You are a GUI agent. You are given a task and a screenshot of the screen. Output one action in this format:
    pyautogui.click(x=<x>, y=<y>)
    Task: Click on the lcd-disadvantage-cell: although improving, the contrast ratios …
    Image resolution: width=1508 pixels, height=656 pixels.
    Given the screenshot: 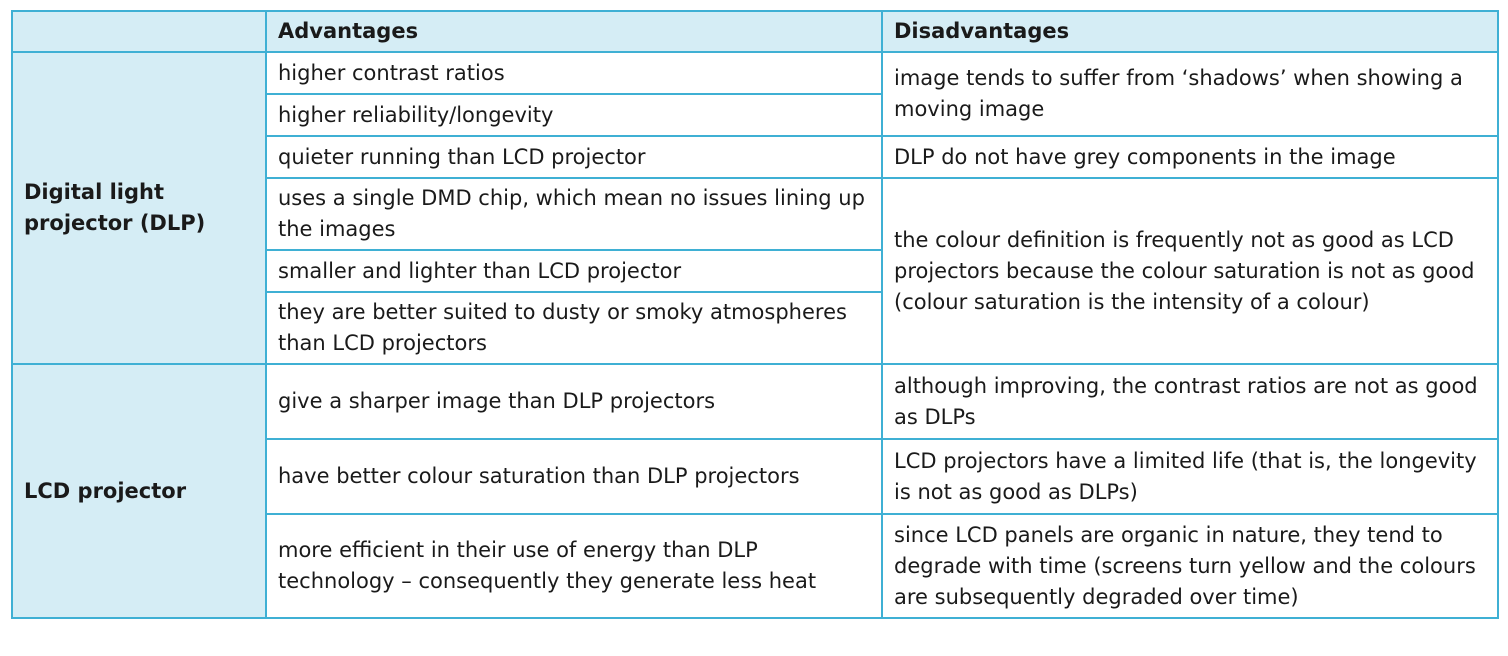 What is the action you would take?
    pyautogui.click(x=1190, y=401)
    